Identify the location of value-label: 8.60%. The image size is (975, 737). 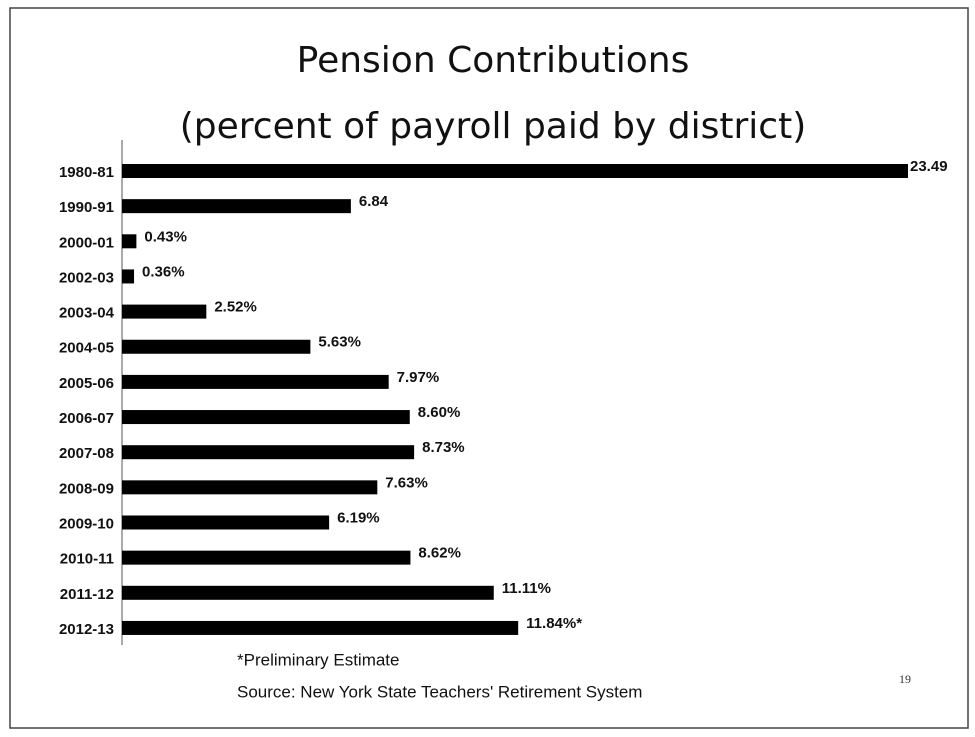
(439, 412).